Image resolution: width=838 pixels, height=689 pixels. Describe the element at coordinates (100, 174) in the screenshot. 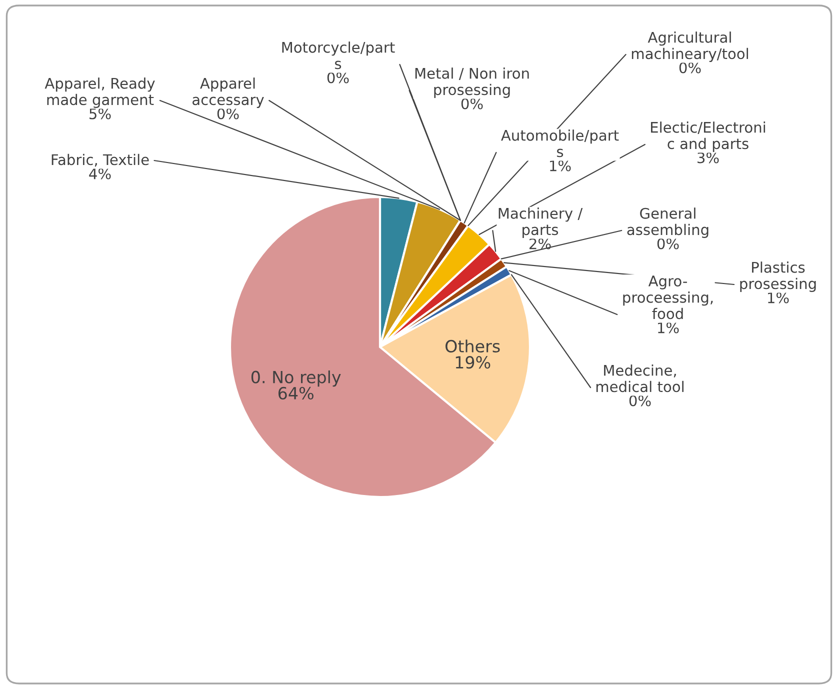

I see `data-label: 4%` at that location.